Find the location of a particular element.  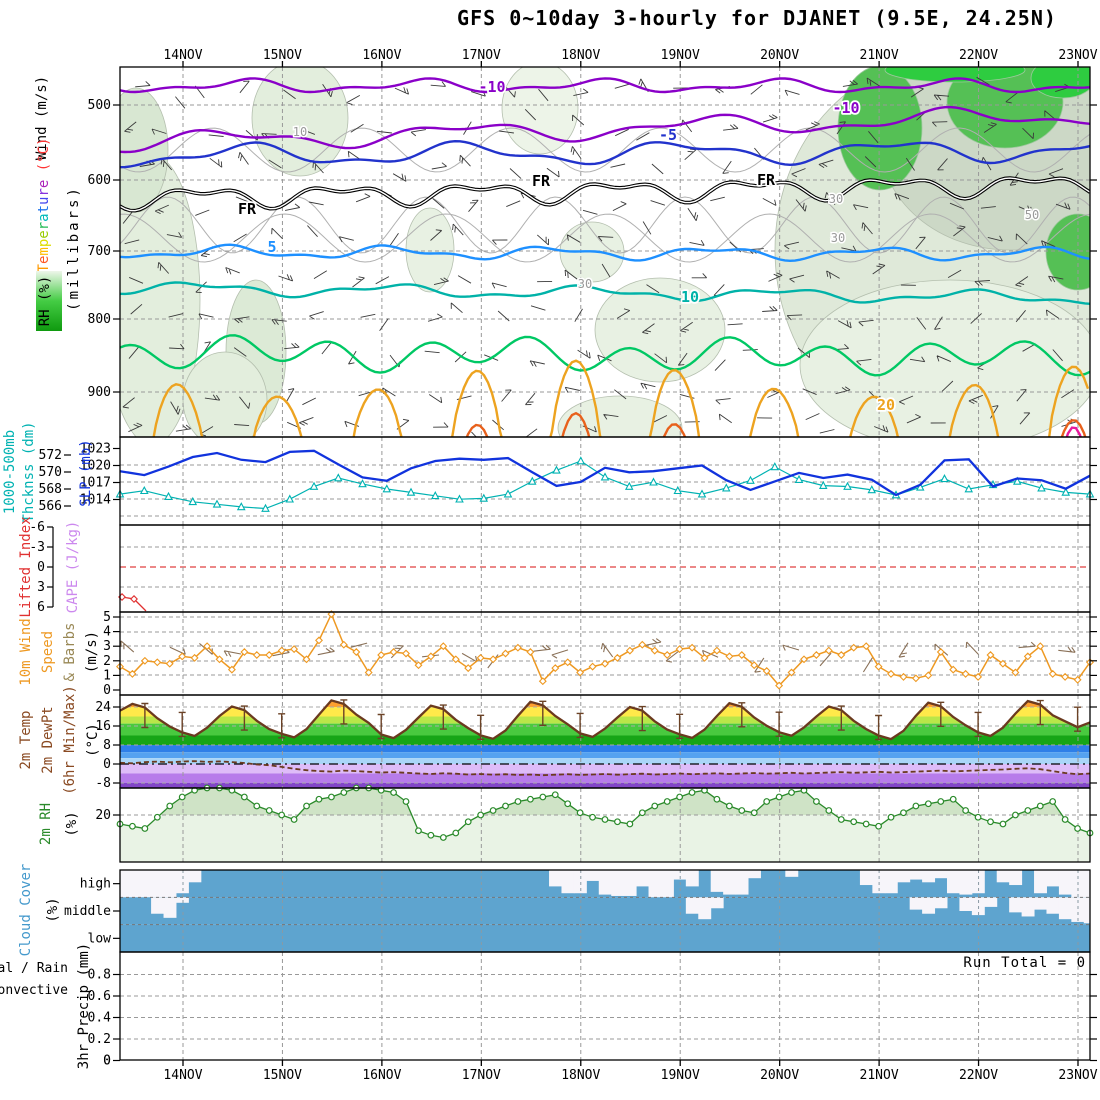

precip-tick-label: 0 is located at coordinates (107, 1061).